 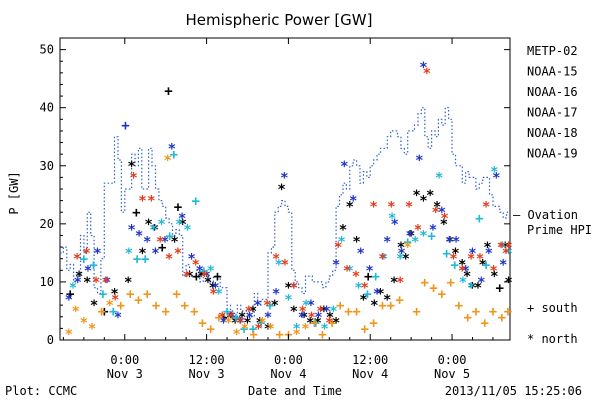 I want to click on x-tick-date: Nov 4, so click(x=288, y=374).